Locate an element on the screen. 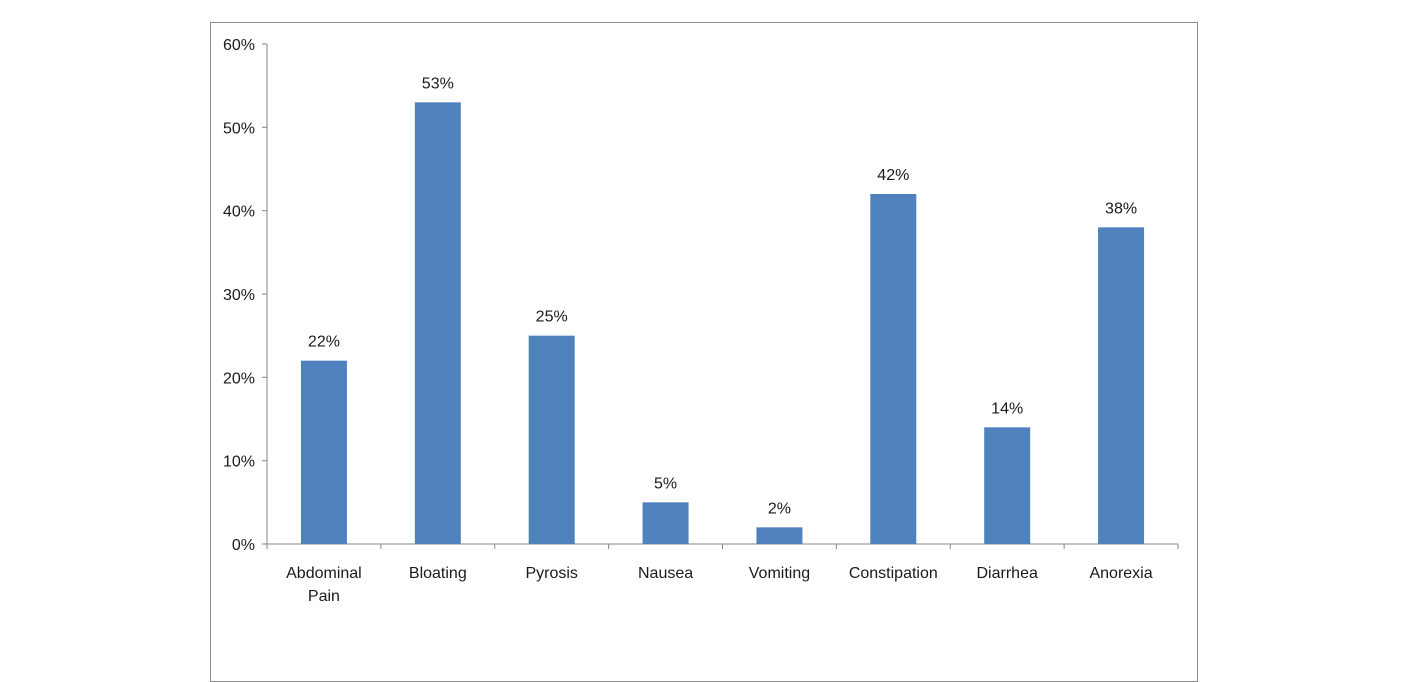 This screenshot has height=682, width=1407. x-category-label: Diarrhea is located at coordinates (1007, 573).